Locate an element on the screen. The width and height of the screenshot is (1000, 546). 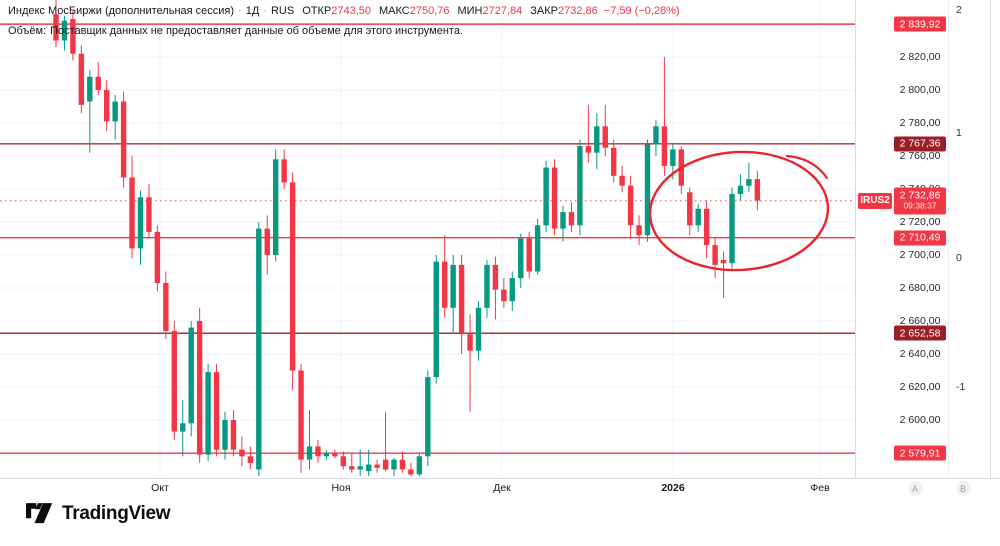
scale-button-a: A is located at coordinates (915, 488).